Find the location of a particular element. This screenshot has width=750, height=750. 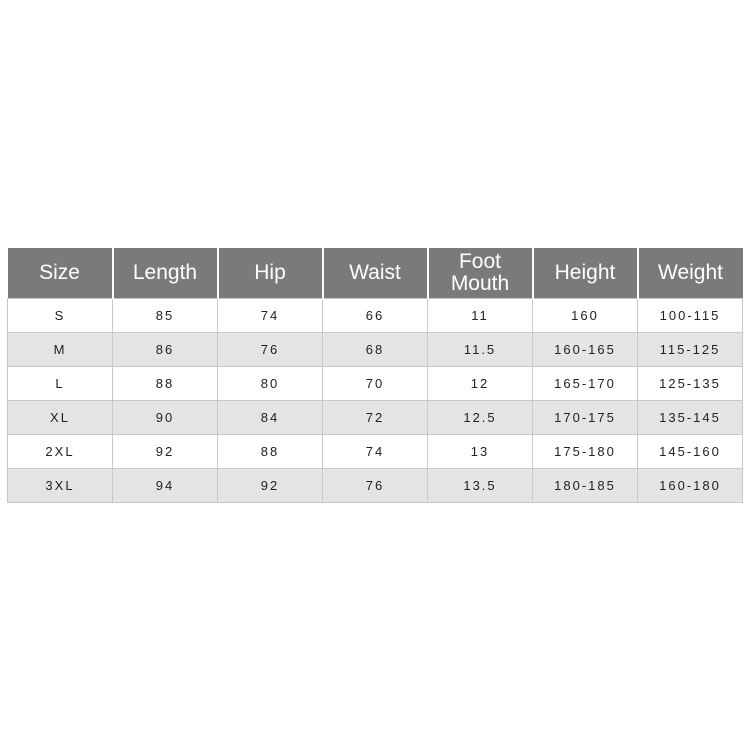

table-cell: 70 is located at coordinates (375, 383).